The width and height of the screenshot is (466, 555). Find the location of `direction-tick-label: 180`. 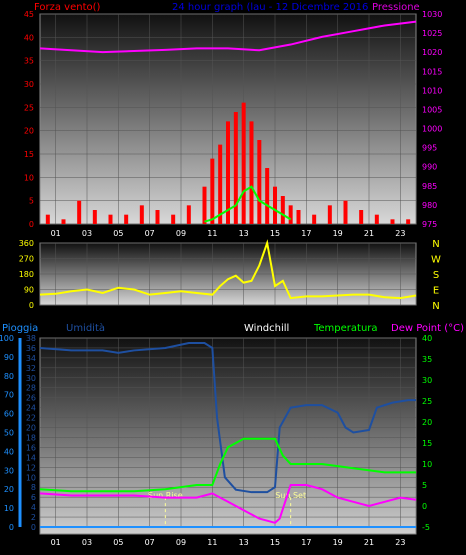

direction-tick-label: 180 is located at coordinates (26, 274).